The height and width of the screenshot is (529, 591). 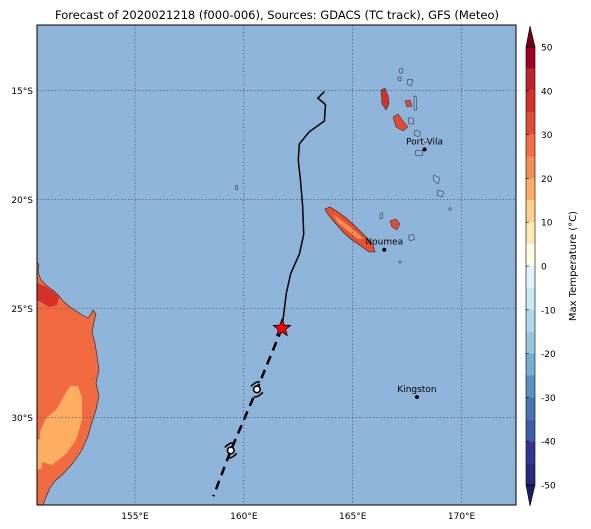 I want to click on lon-tick-label: 155°E, so click(x=135, y=517).